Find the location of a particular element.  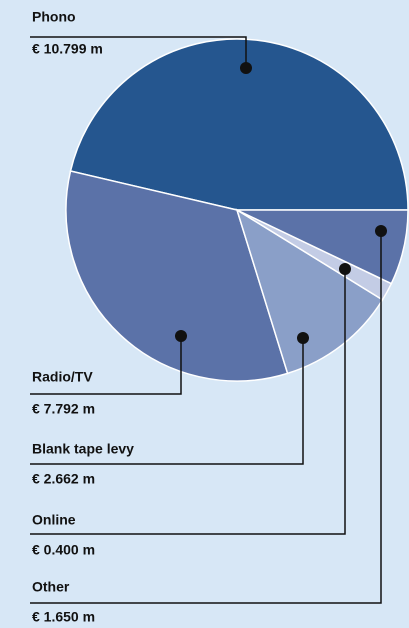

value-label: € 1.650 m is located at coordinates (63, 617).